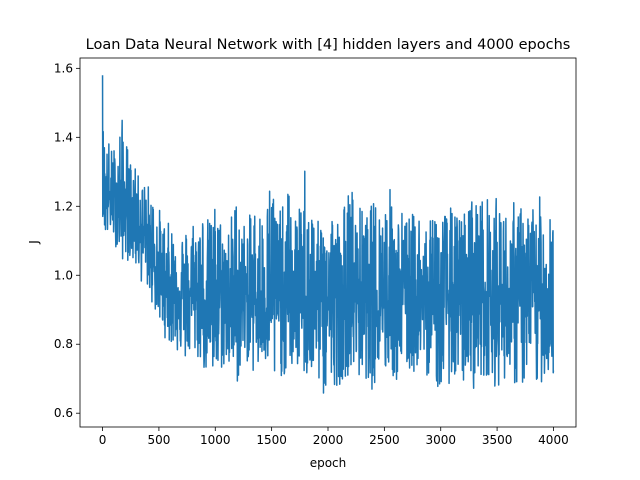 The image size is (640, 480). What do you see at coordinates (67, 240) in the screenshot?
I see `y-axis: 0.6 0.8 1.0 1.2 1.4 1.6` at bounding box center [67, 240].